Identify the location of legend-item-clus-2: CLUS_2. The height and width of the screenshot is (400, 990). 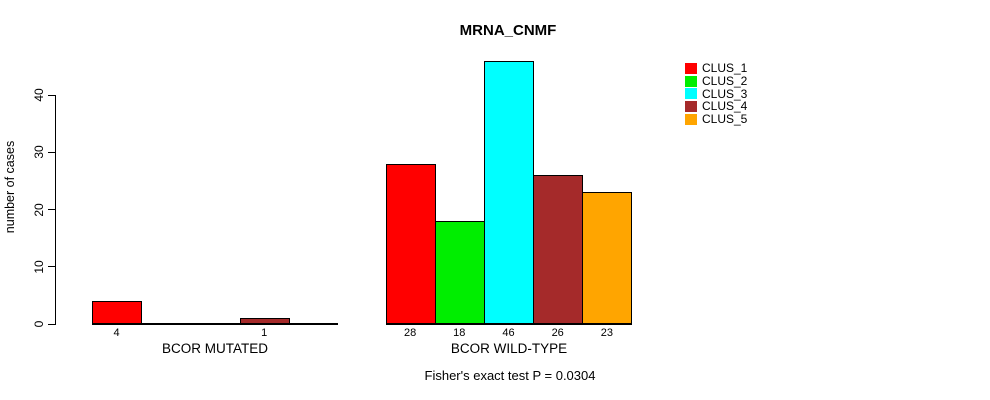
(716, 80).